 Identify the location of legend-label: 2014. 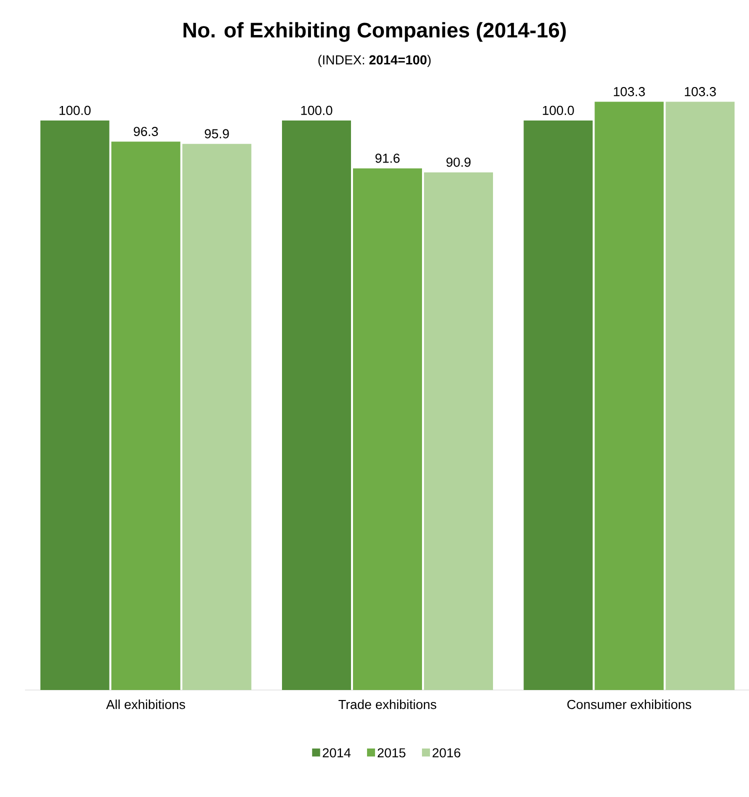
(336, 753).